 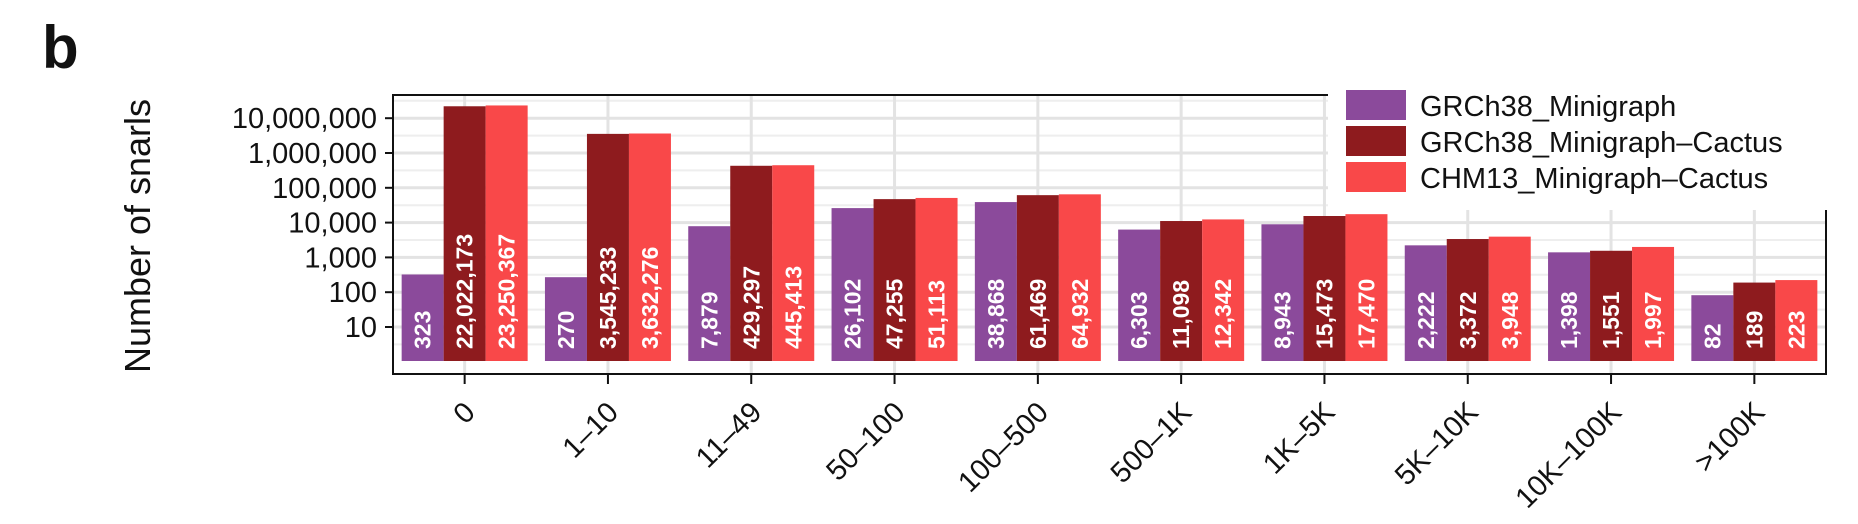 What do you see at coordinates (996, 313) in the screenshot?
I see `bar-value-label: 38,868` at bounding box center [996, 313].